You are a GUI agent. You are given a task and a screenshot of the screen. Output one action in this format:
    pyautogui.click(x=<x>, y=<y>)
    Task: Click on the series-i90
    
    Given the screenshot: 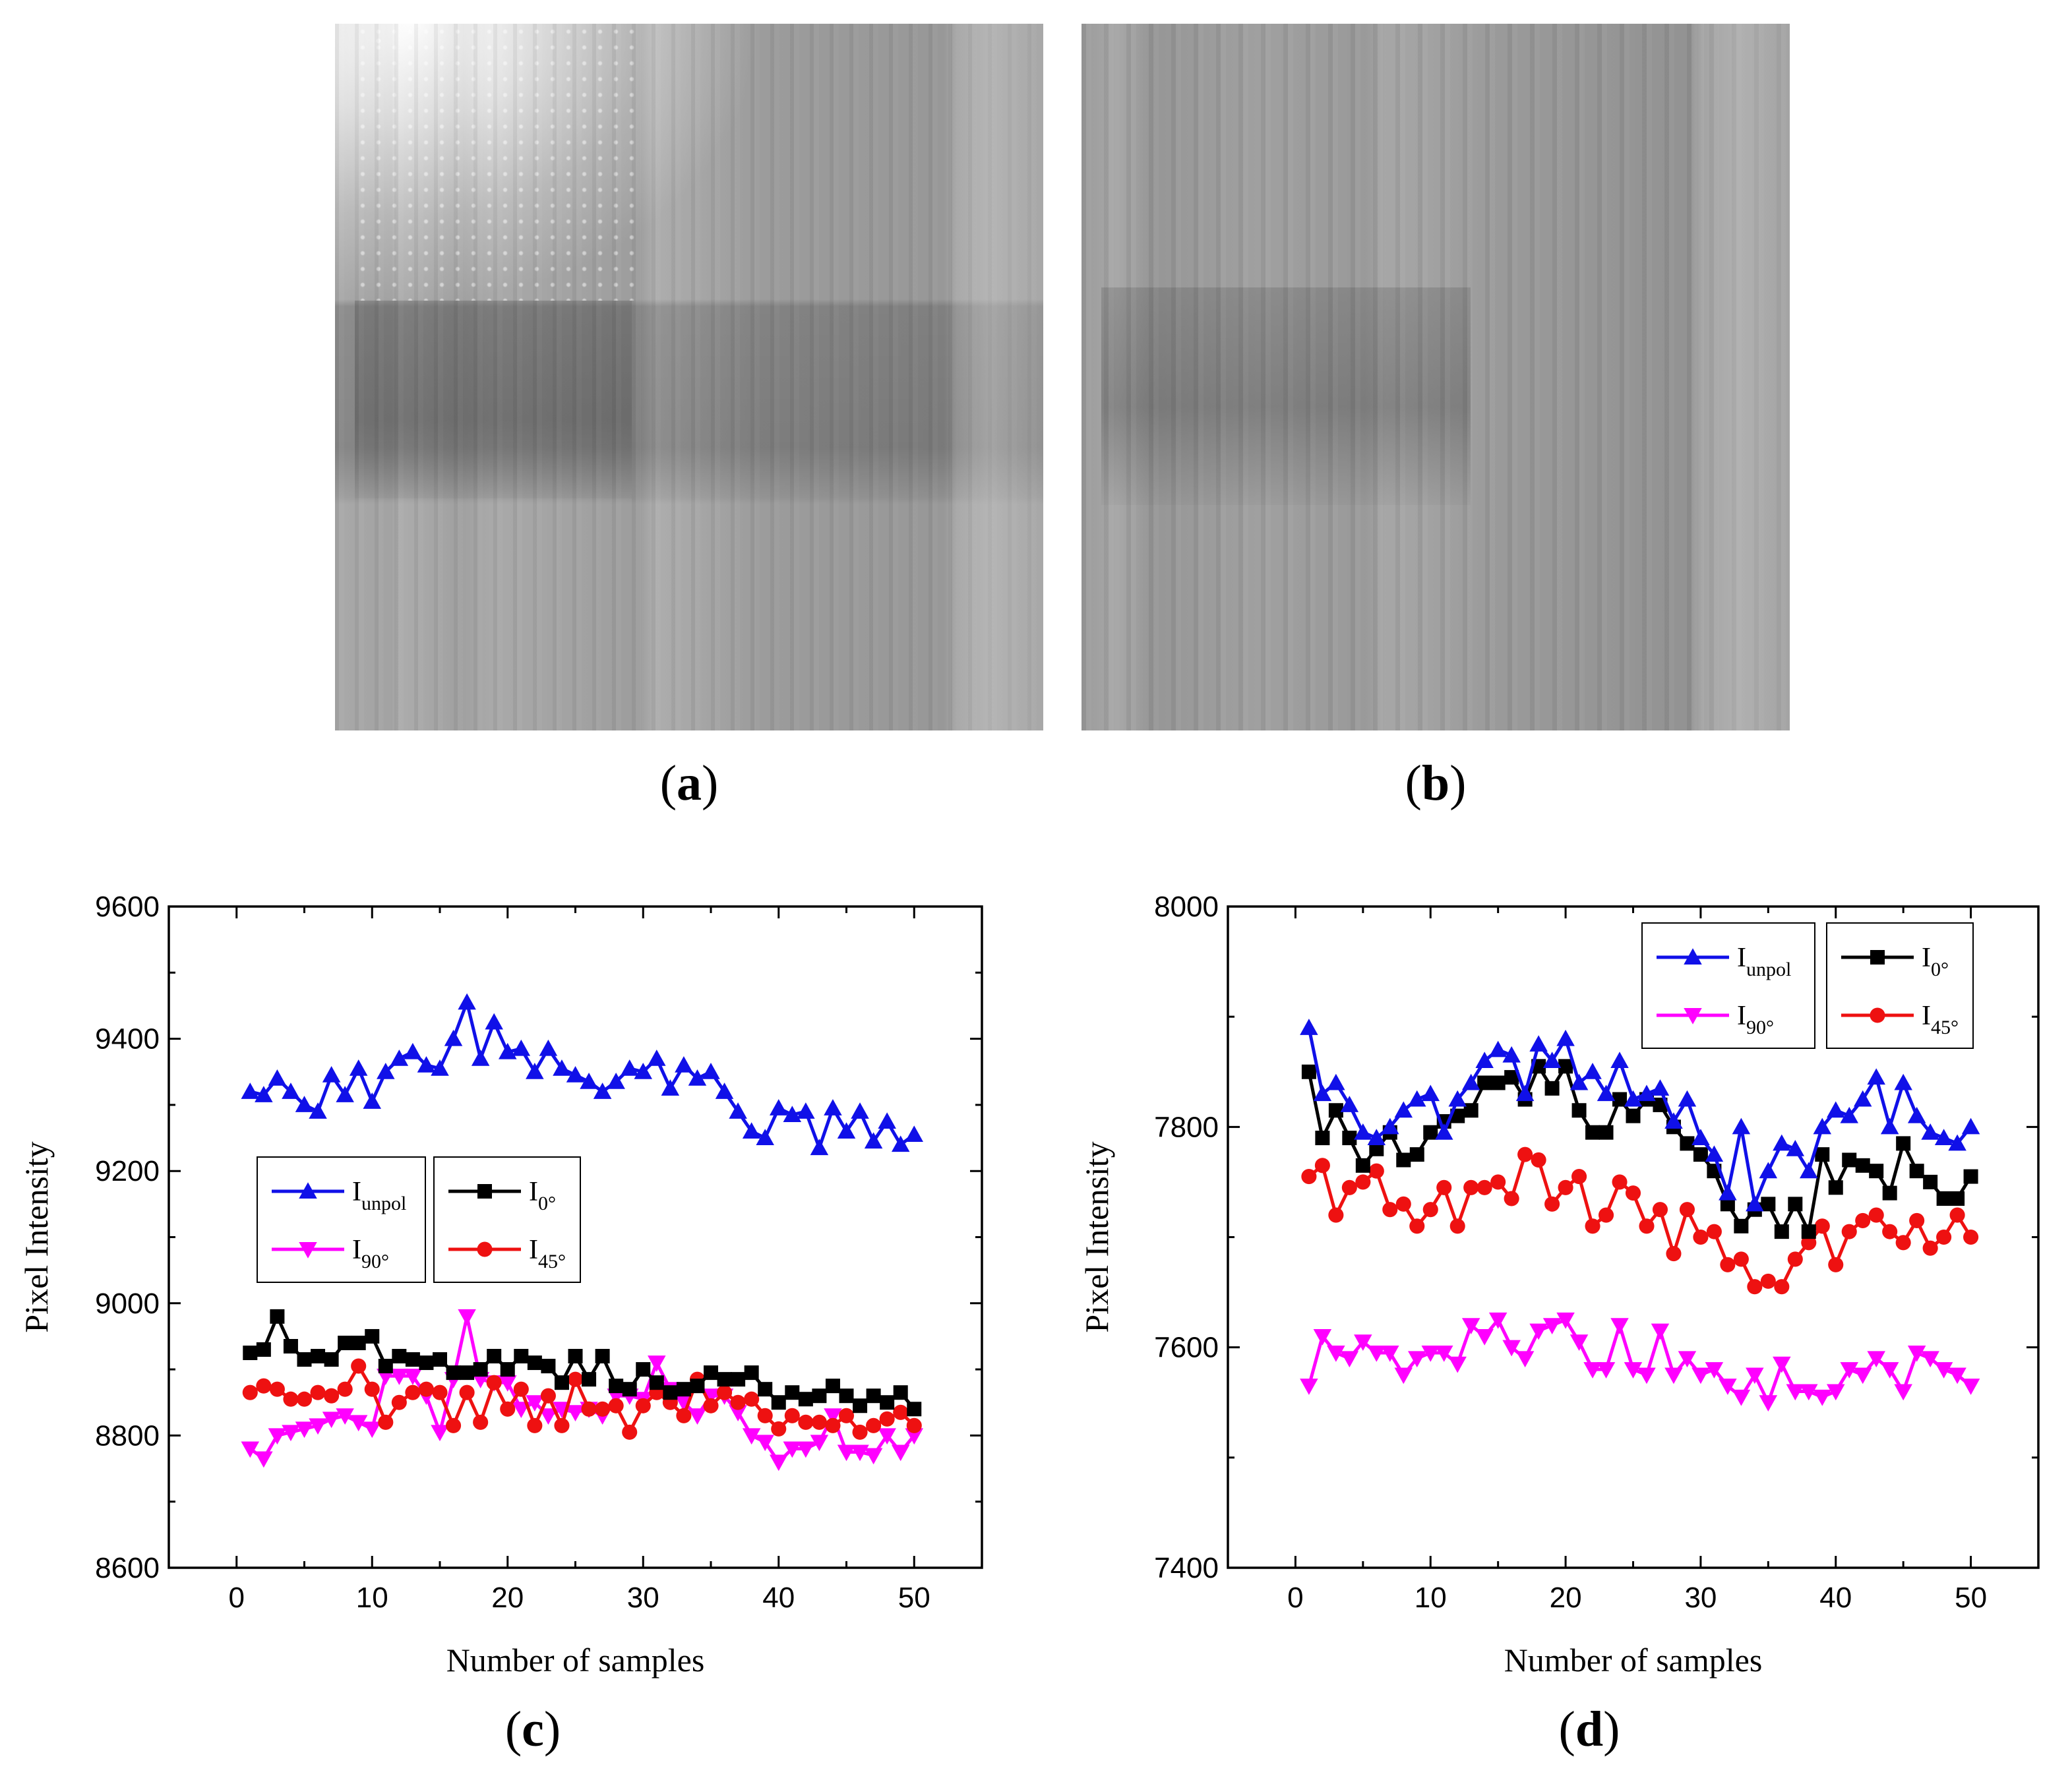 What is the action you would take?
    pyautogui.click(x=1640, y=1362)
    